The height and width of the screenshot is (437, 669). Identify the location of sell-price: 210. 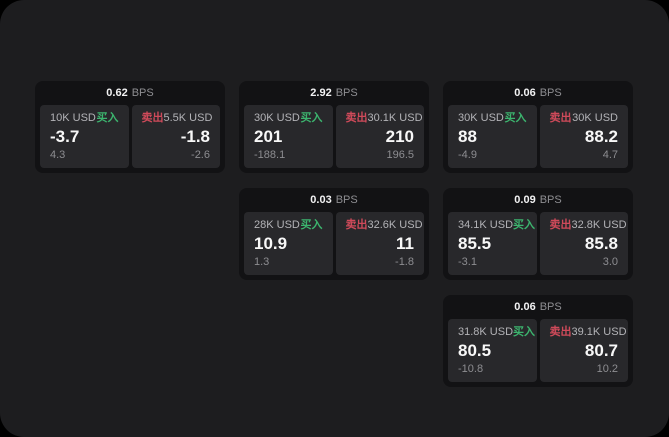
(399, 136).